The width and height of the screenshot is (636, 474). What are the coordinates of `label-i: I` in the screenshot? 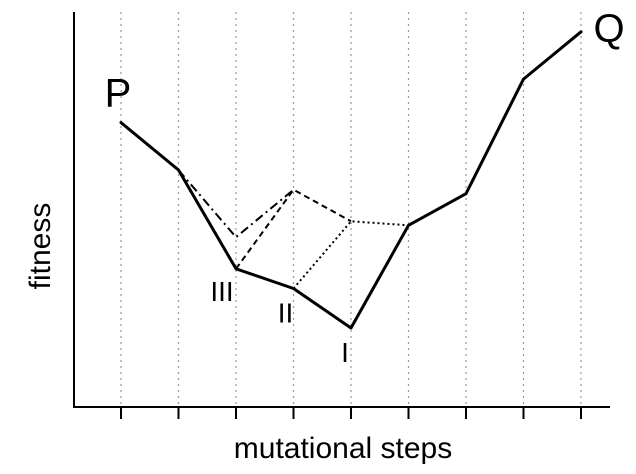 It's located at (345, 352).